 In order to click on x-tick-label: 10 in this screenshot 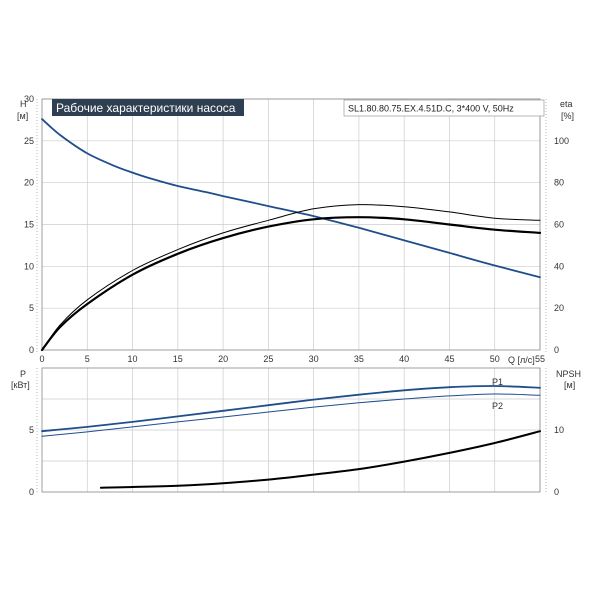, I will do `click(133, 359)`.